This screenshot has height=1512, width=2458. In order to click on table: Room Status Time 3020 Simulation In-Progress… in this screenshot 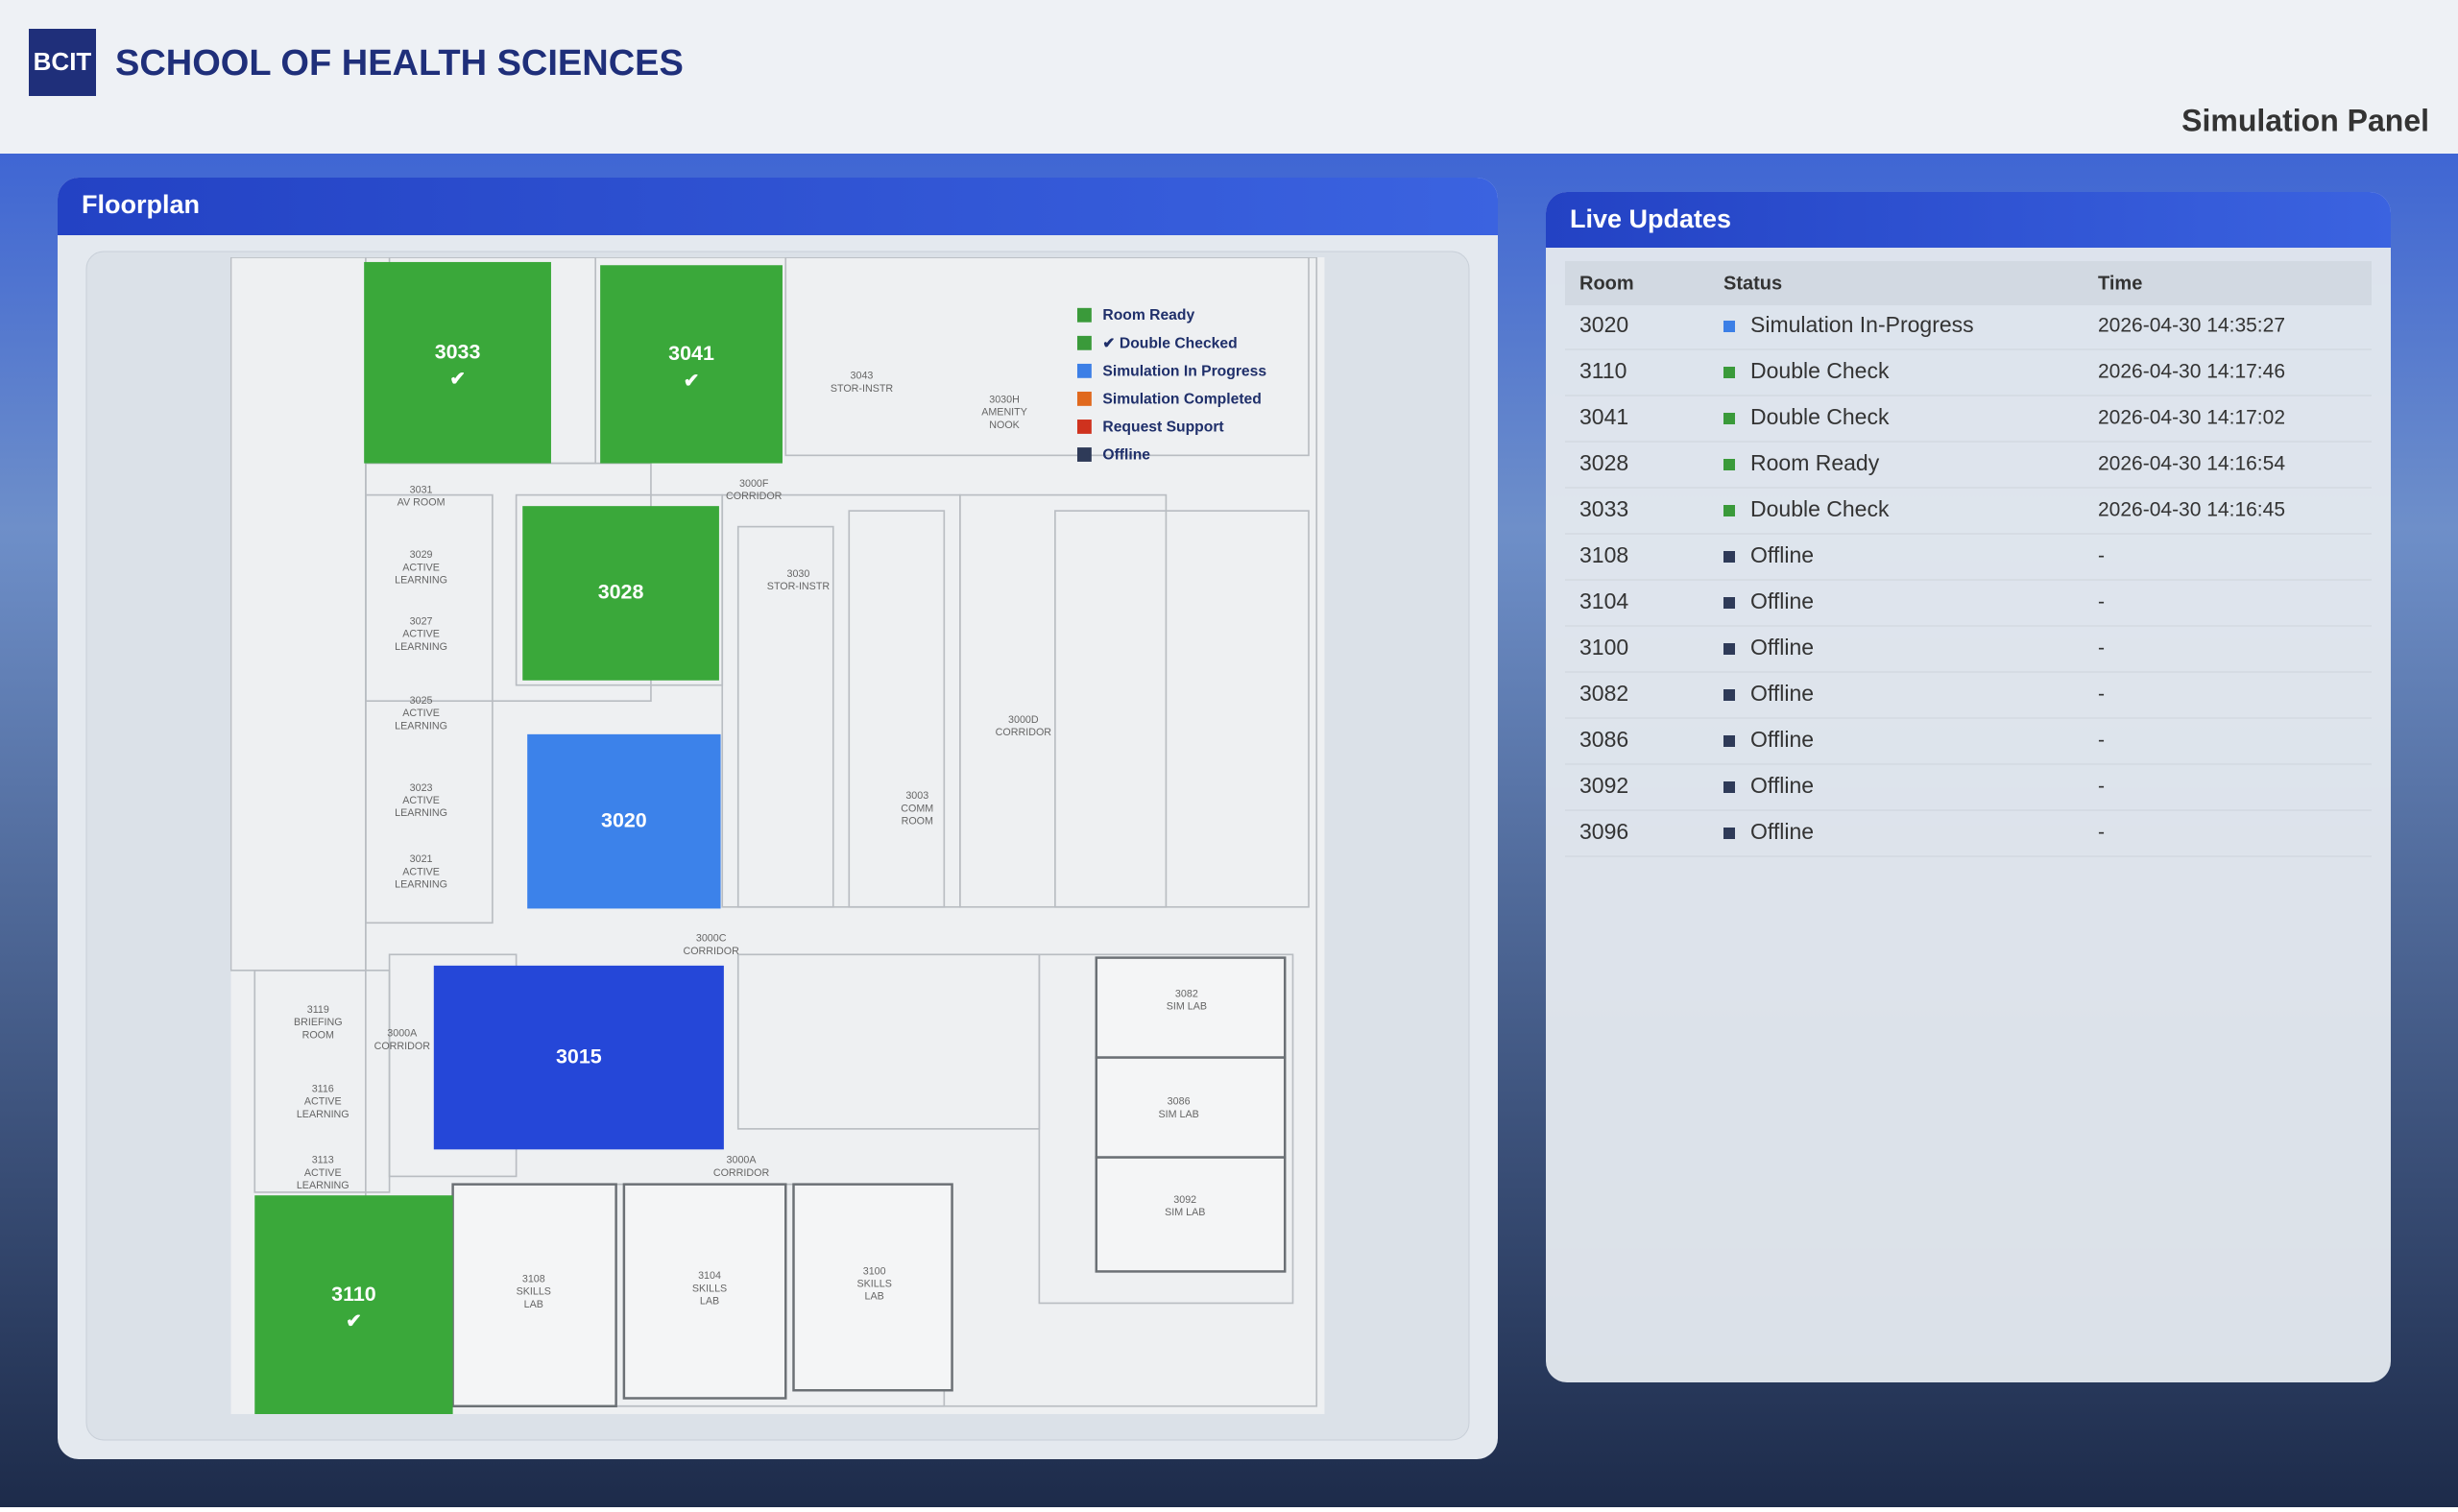, I will do `click(1969, 565)`.